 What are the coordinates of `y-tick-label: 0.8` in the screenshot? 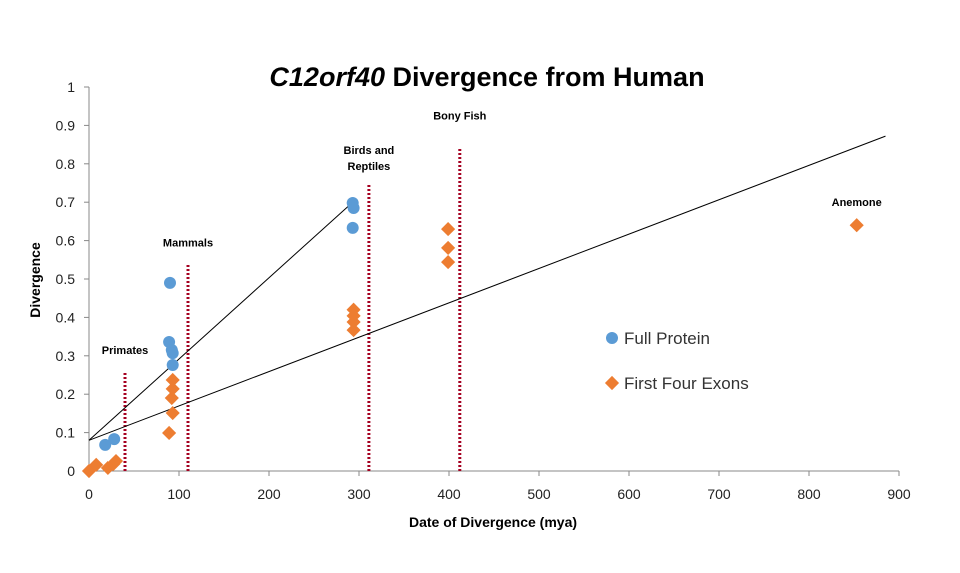 It's located at (66, 164).